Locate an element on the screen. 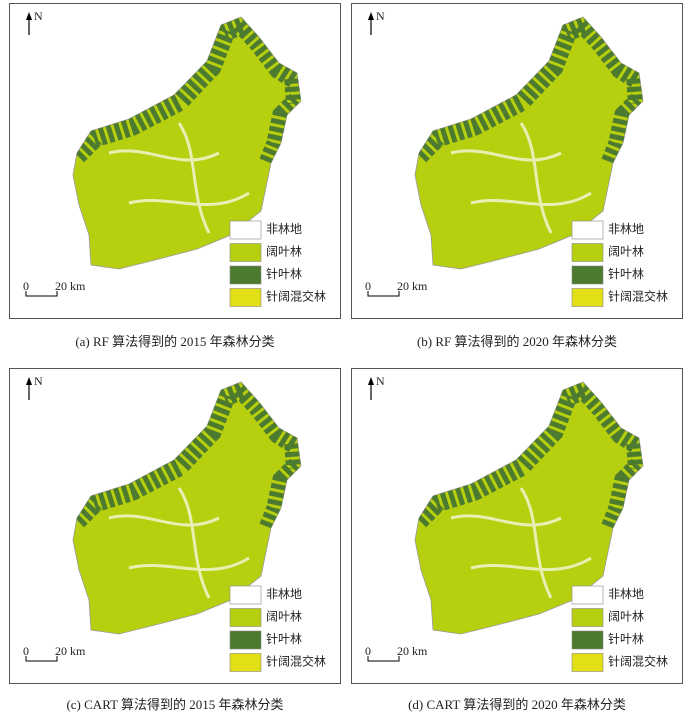  caption: (d) CART 算法得到的 2020 年森林分类 is located at coordinates (517, 704).